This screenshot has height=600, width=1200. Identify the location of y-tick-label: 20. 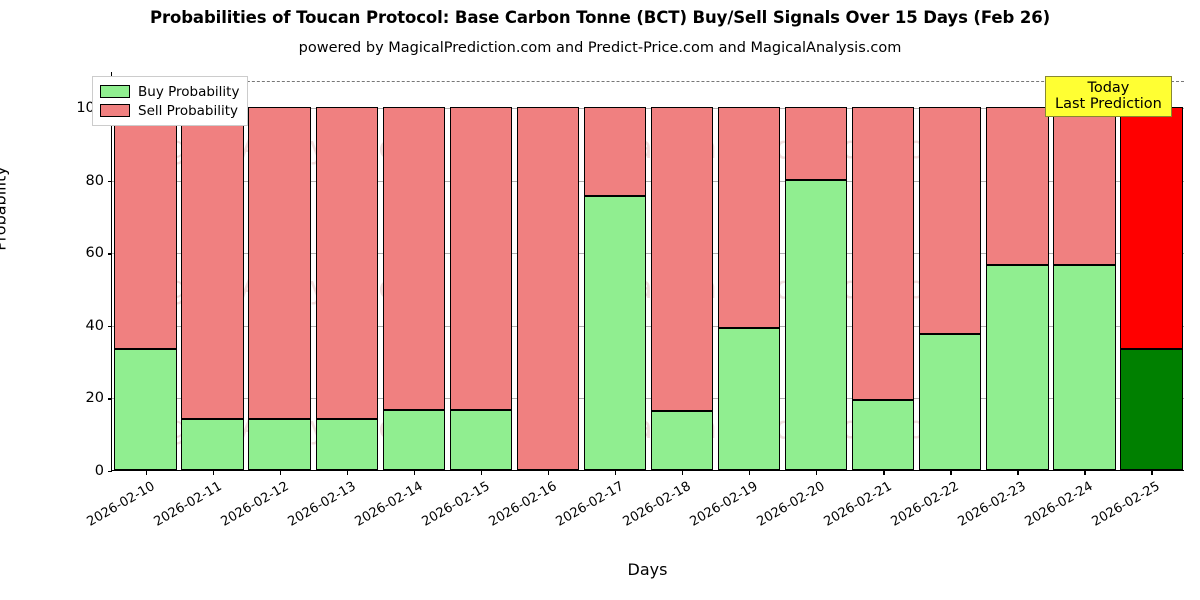
(94, 398).